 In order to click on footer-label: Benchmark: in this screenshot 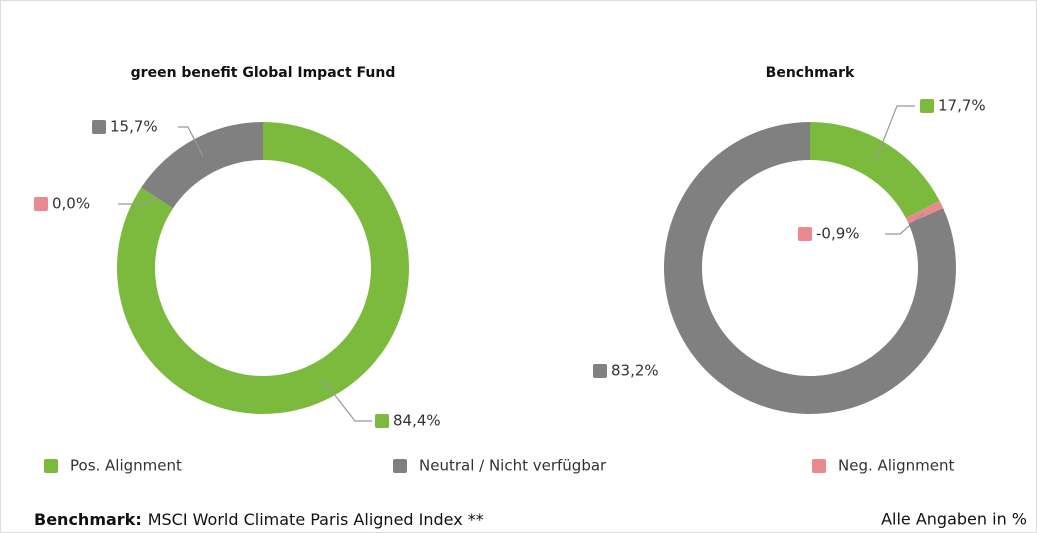, I will do `click(88, 519)`.